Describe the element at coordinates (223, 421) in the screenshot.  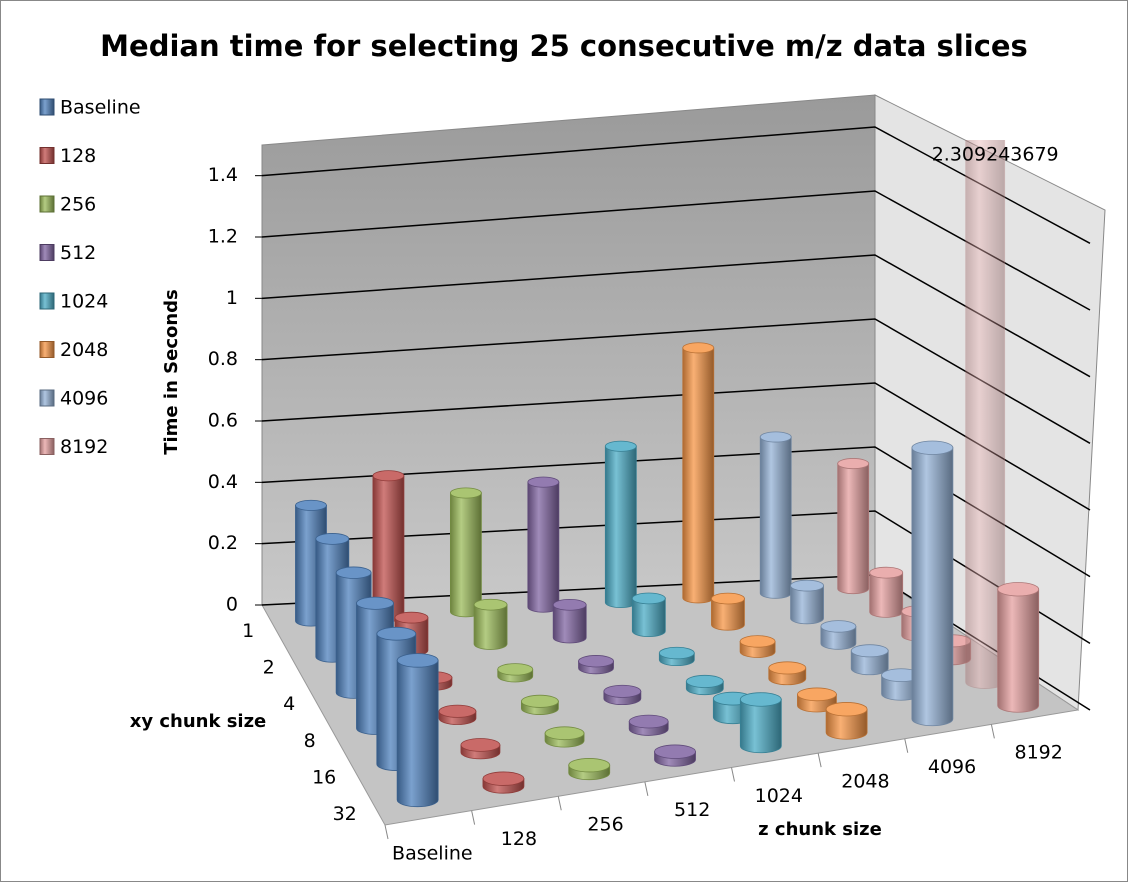
I see `y-tick-label: 0.6` at that location.